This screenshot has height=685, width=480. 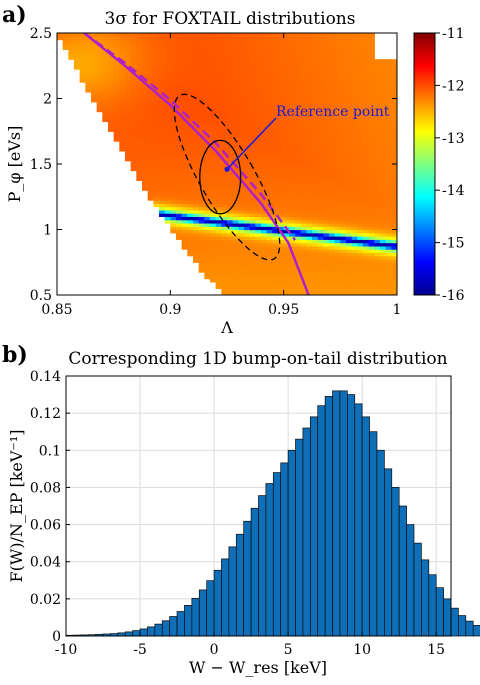 What do you see at coordinates (226, 327) in the screenshot?
I see `heatmap-xlabel: Λ` at bounding box center [226, 327].